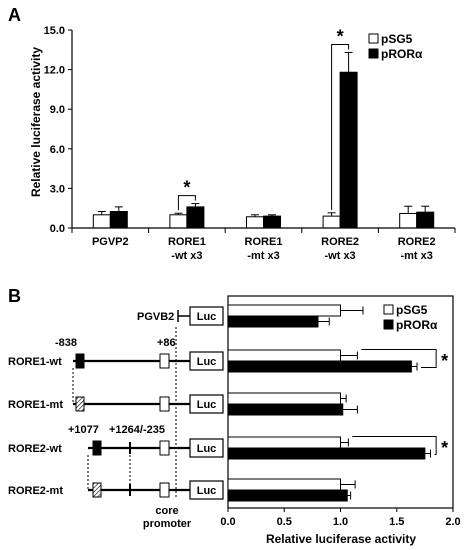 This screenshot has height=550, width=465. I want to click on y-tick-label: 3.0, so click(57, 189).